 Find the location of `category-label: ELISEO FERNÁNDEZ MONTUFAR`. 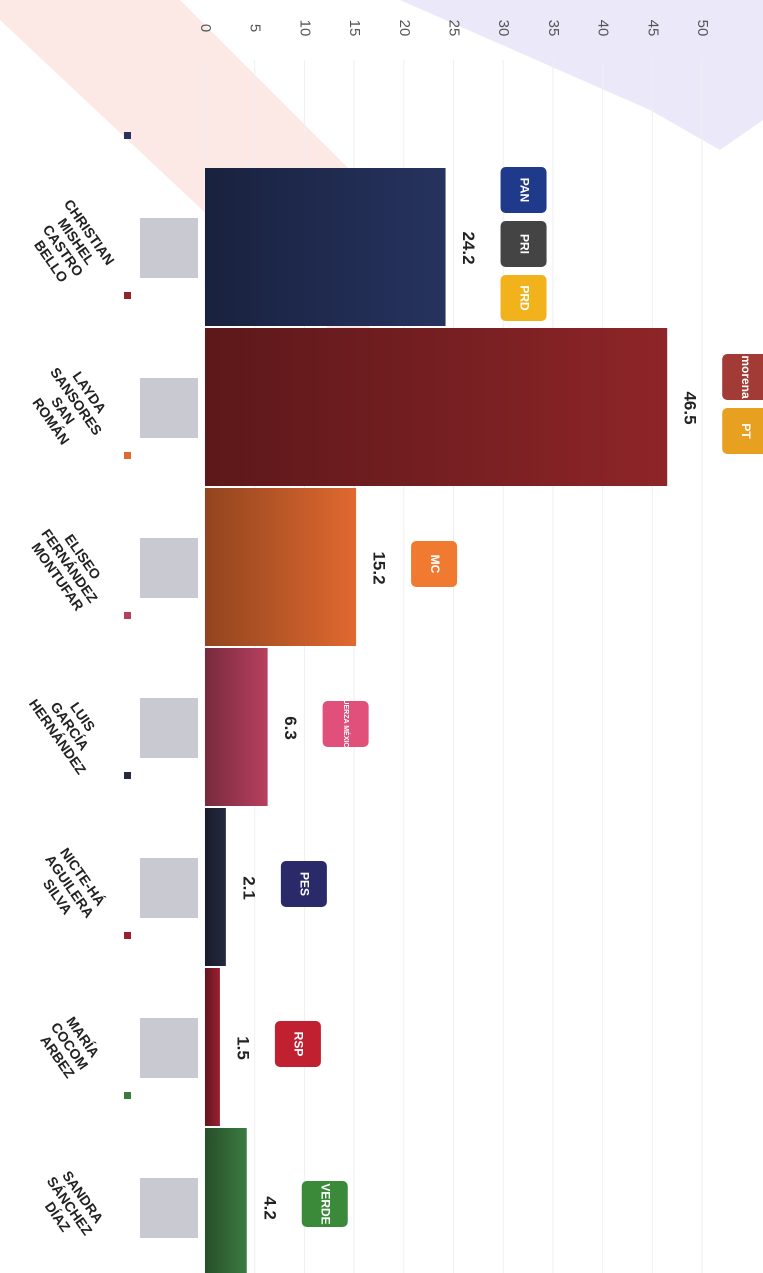

category-label: ELISEO FERNÁNDEZ MONTUFAR is located at coordinates (71, 567).